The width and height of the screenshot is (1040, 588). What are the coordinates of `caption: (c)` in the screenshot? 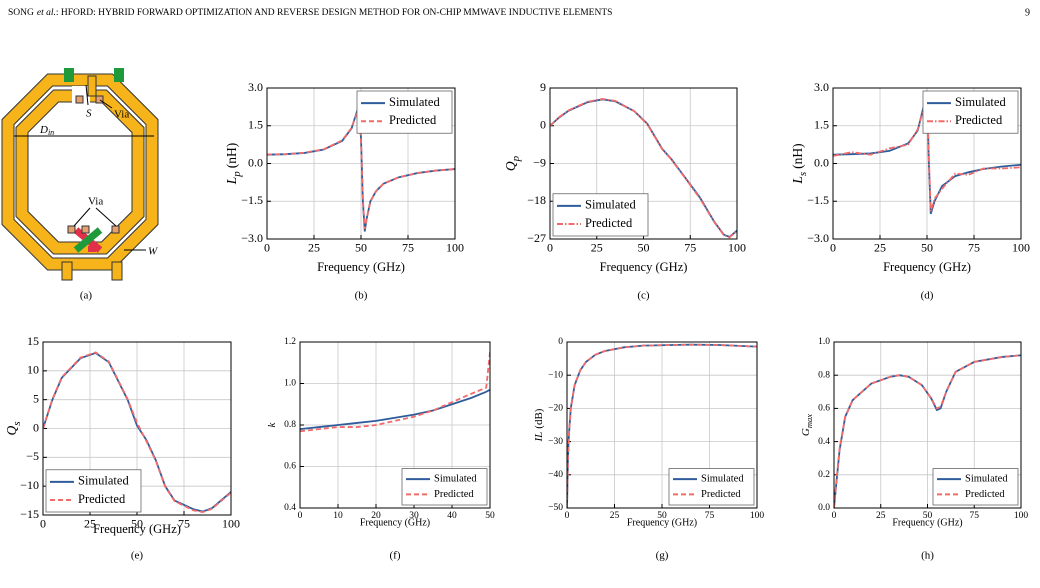 It's located at (643, 296).